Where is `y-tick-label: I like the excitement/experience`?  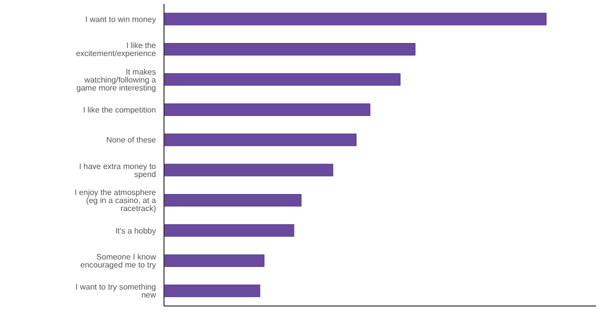
y-tick-label: I like the excitement/experience is located at coordinates (116, 49).